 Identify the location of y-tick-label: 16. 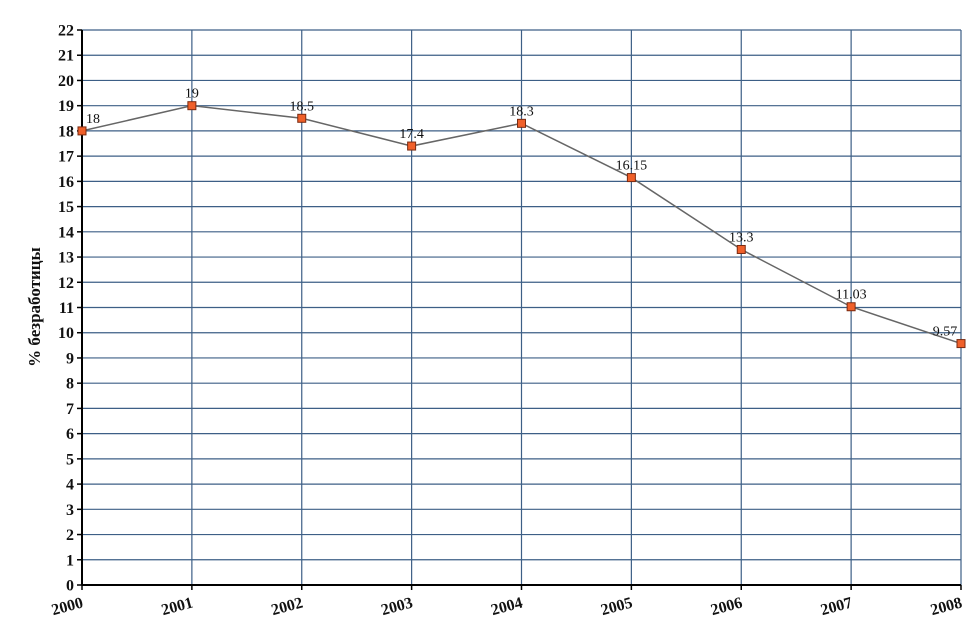
(66, 182).